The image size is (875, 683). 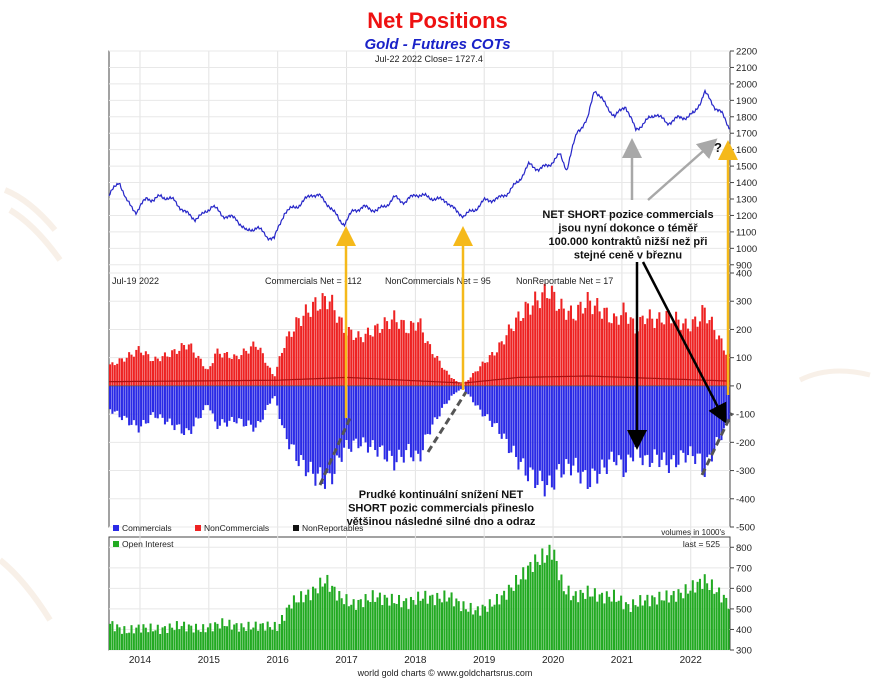 What do you see at coordinates (553, 660) in the screenshot?
I see `x-tick-label: 2020` at bounding box center [553, 660].